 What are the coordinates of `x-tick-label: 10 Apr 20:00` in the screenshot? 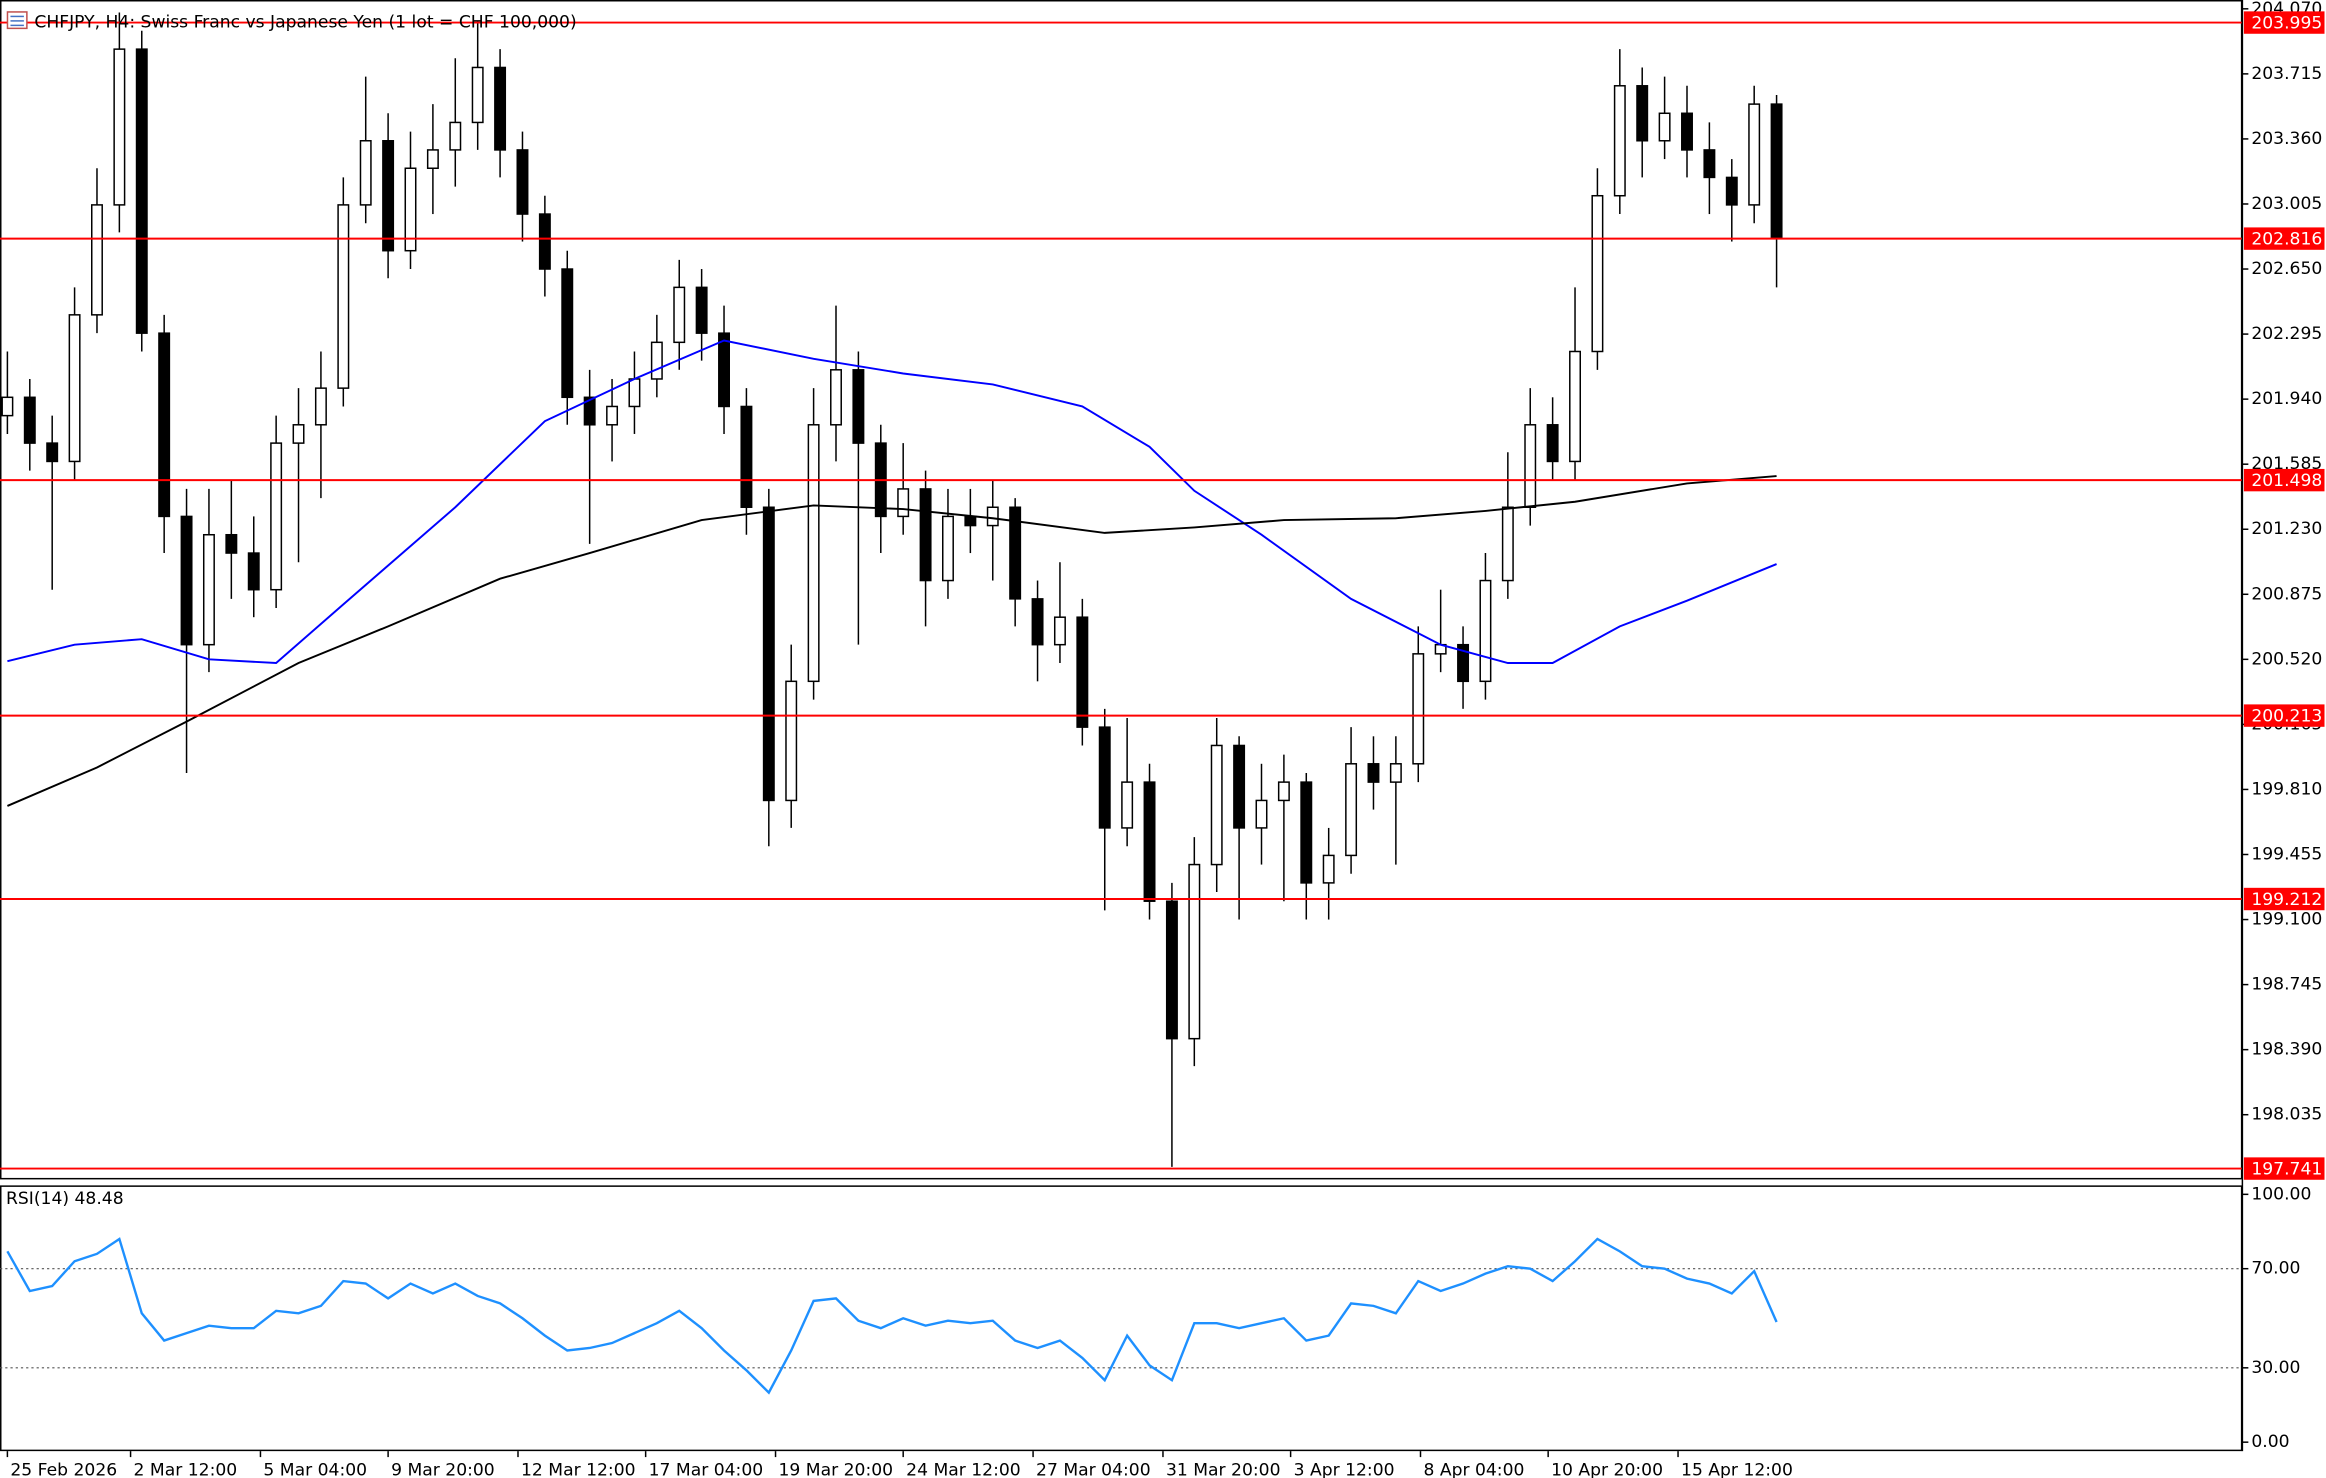 It's located at (1607, 1469).